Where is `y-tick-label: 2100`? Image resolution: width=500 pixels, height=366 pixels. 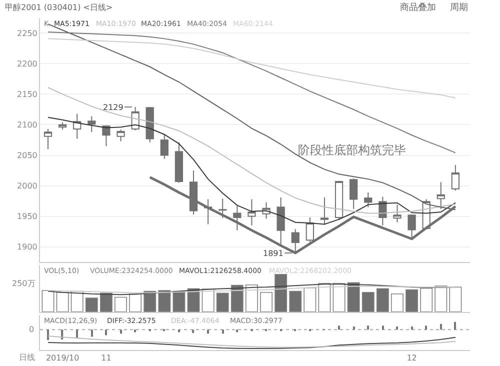
y-tick-label: 2100 is located at coordinates (27, 125).